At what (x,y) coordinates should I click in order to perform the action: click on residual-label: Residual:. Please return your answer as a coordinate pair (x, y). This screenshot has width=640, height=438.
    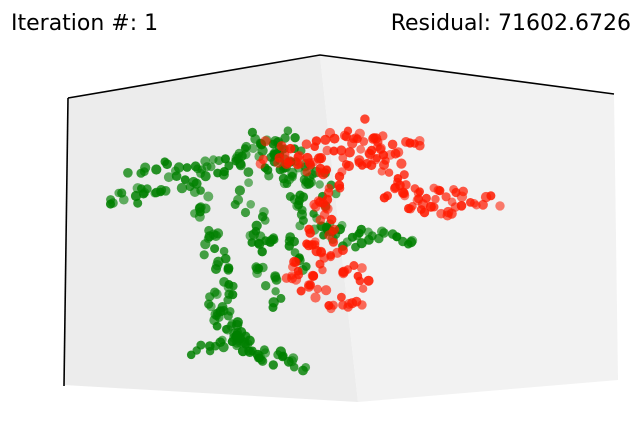
    Looking at the image, I should click on (441, 23).